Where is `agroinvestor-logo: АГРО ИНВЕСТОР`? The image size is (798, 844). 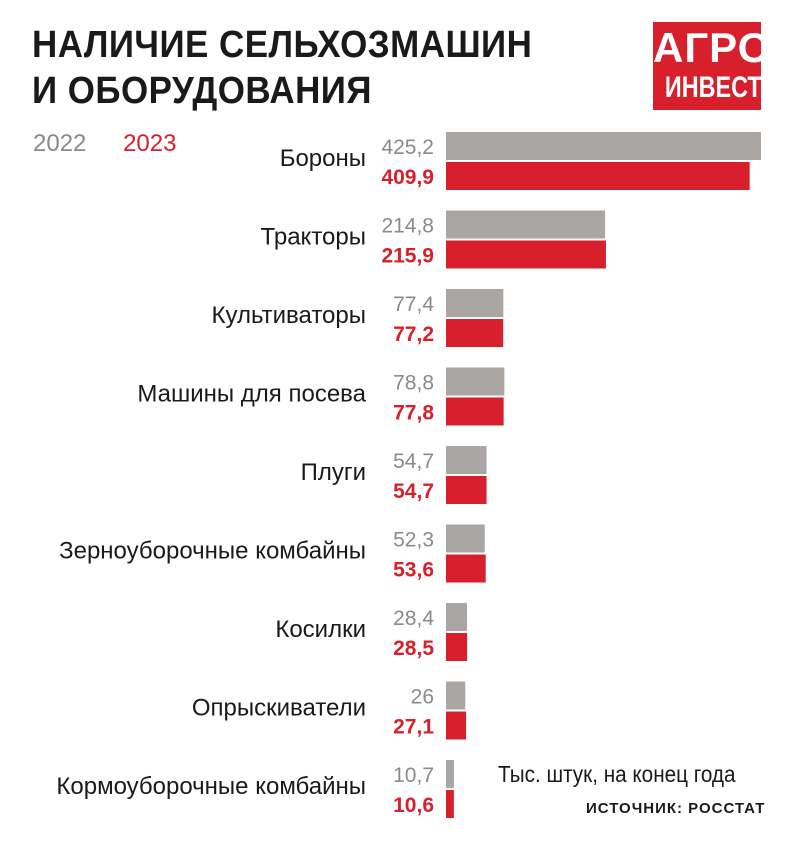
agroinvestor-logo: АГРО ИНВЕСТОР is located at coordinates (724, 66).